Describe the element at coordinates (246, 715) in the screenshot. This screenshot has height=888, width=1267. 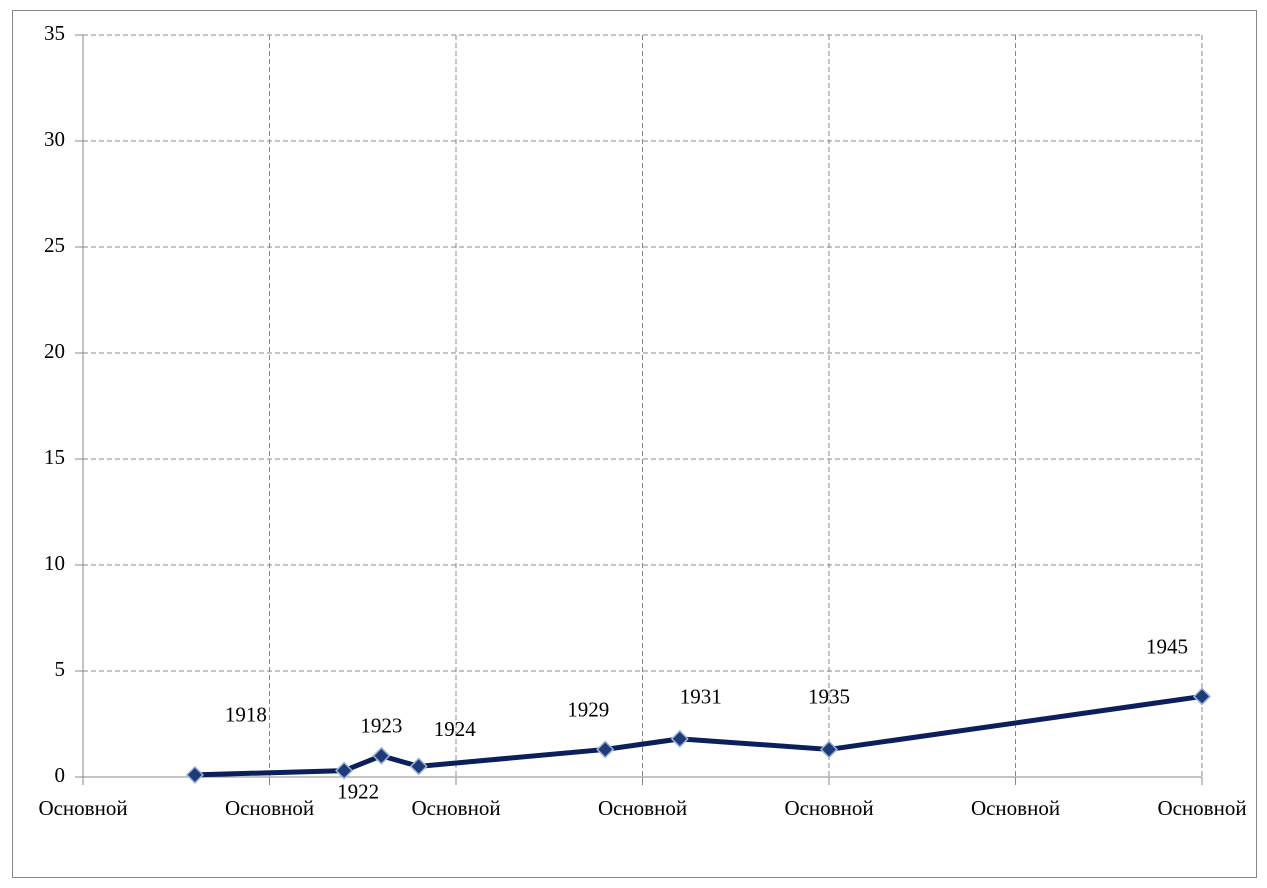
I see `data-label: 1918` at that location.